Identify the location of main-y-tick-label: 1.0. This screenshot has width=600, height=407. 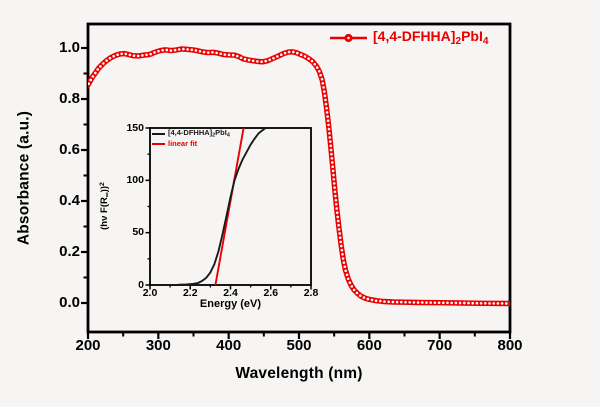
(69, 47).